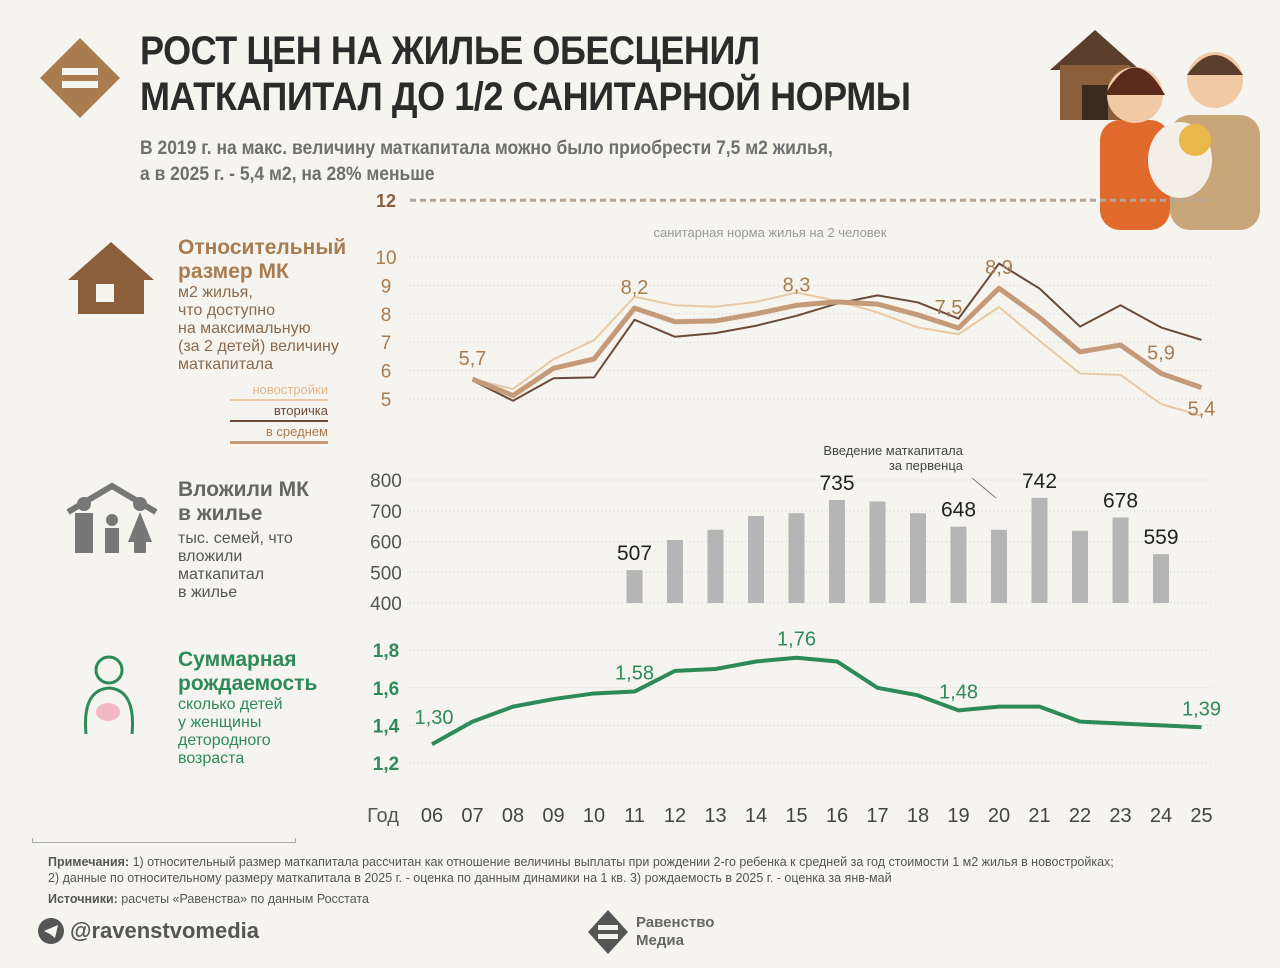  Describe the element at coordinates (984, 488) in the screenshot. I see `annotation-pointer` at that location.